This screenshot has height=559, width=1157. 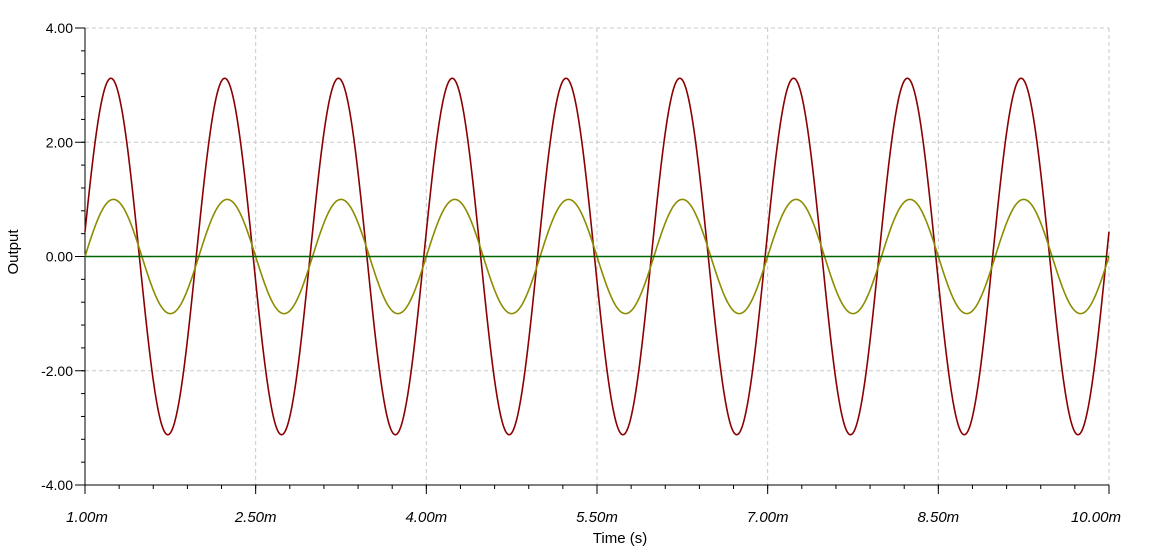 I want to click on y-tick-label: 2.00, so click(x=59, y=142).